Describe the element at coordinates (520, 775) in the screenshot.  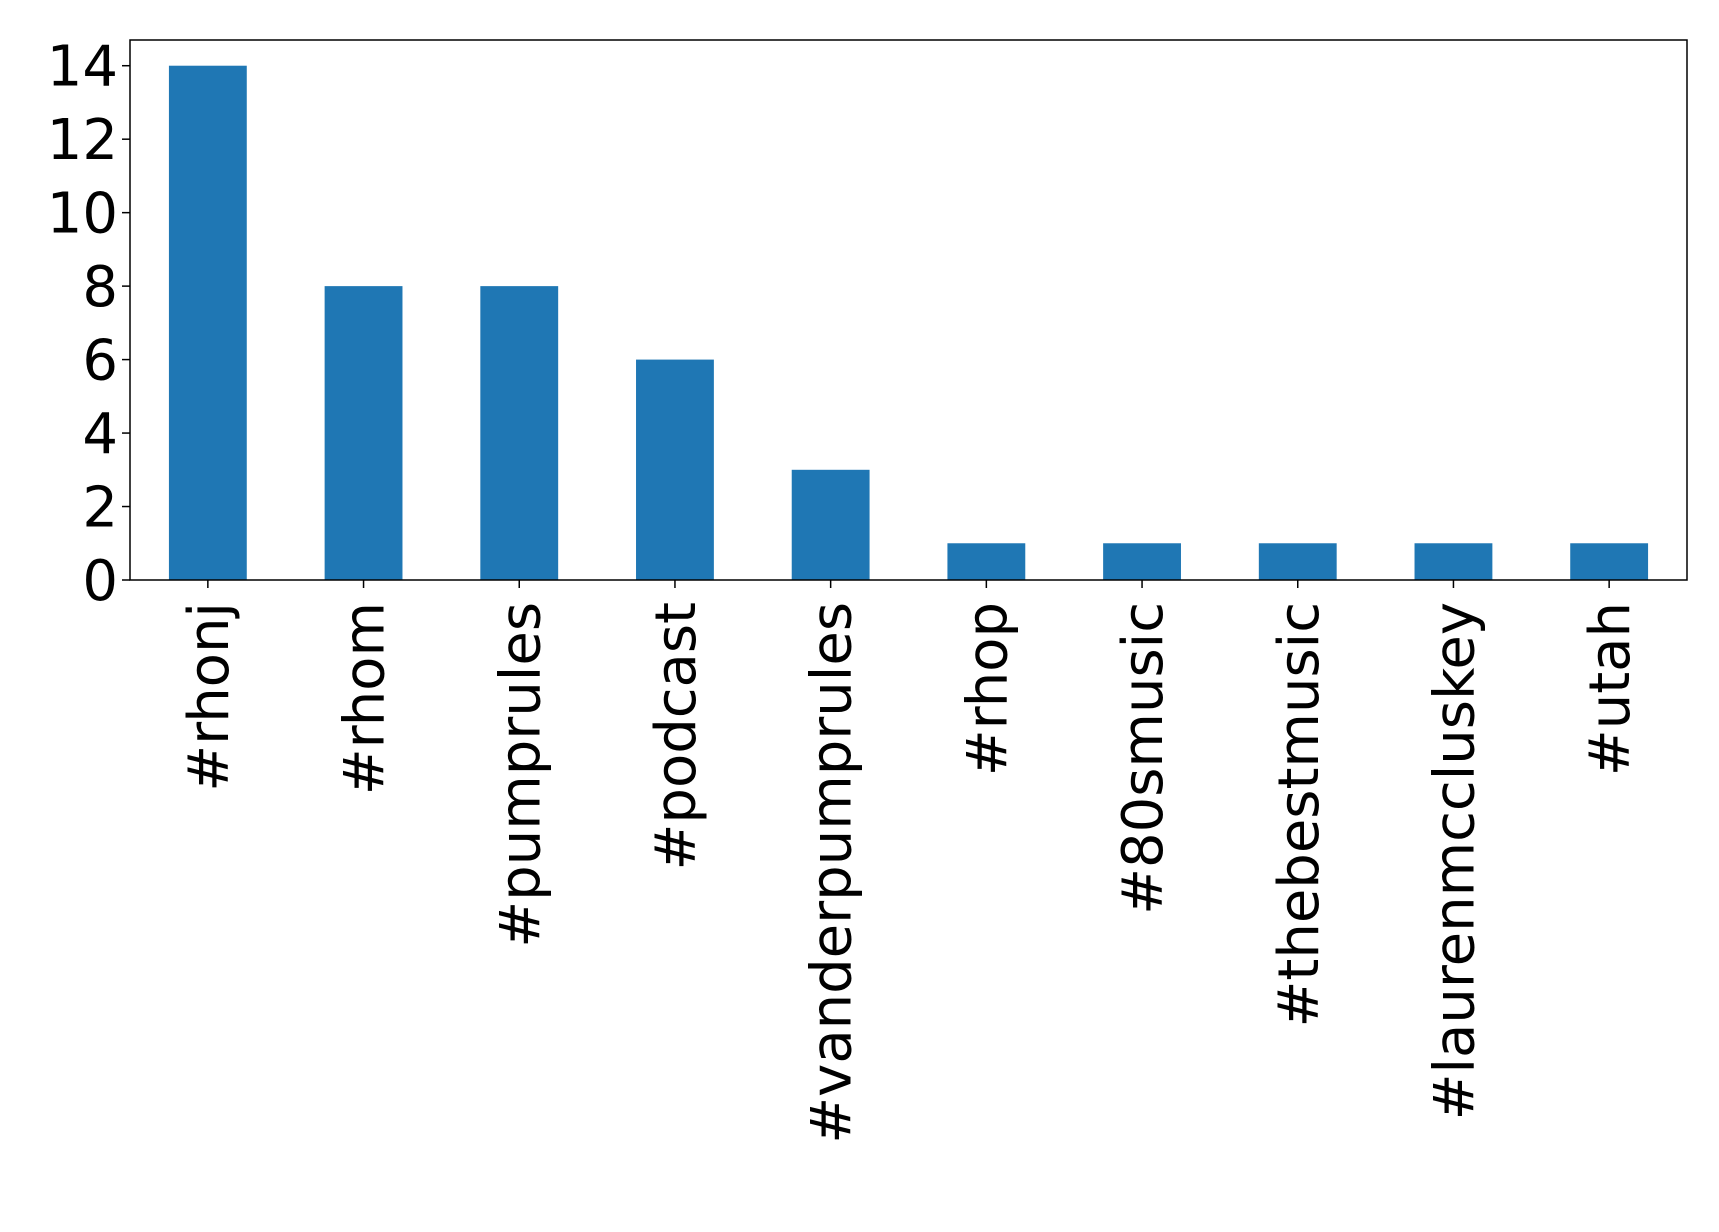
I see `x-tick-label-2: #pumprules` at that location.